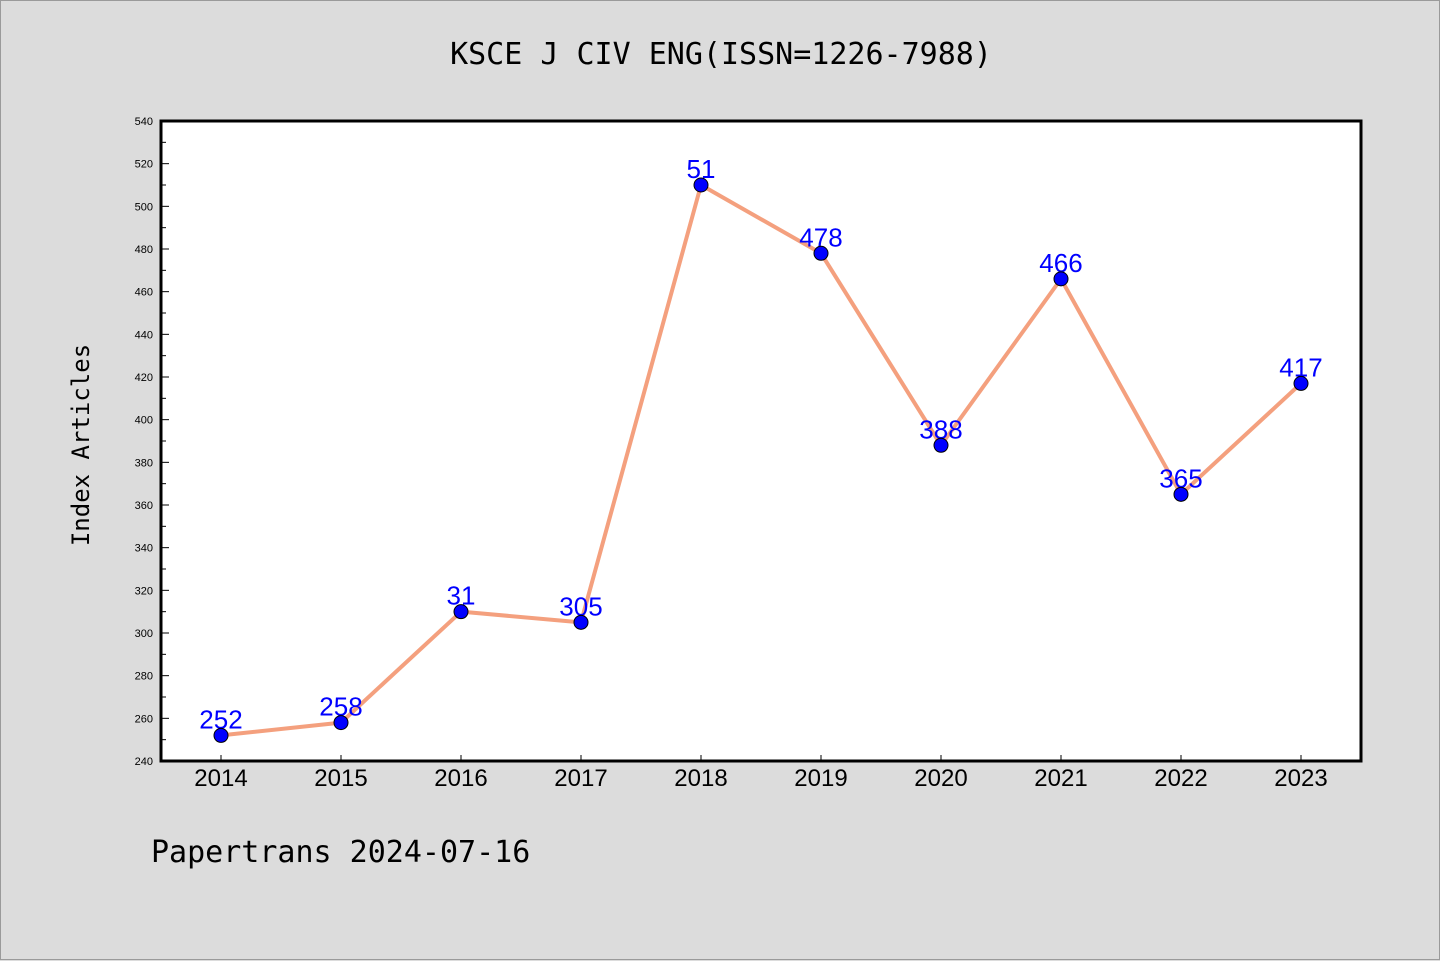  Describe the element at coordinates (144, 549) in the screenshot. I see `y-tick-label: 340` at that location.